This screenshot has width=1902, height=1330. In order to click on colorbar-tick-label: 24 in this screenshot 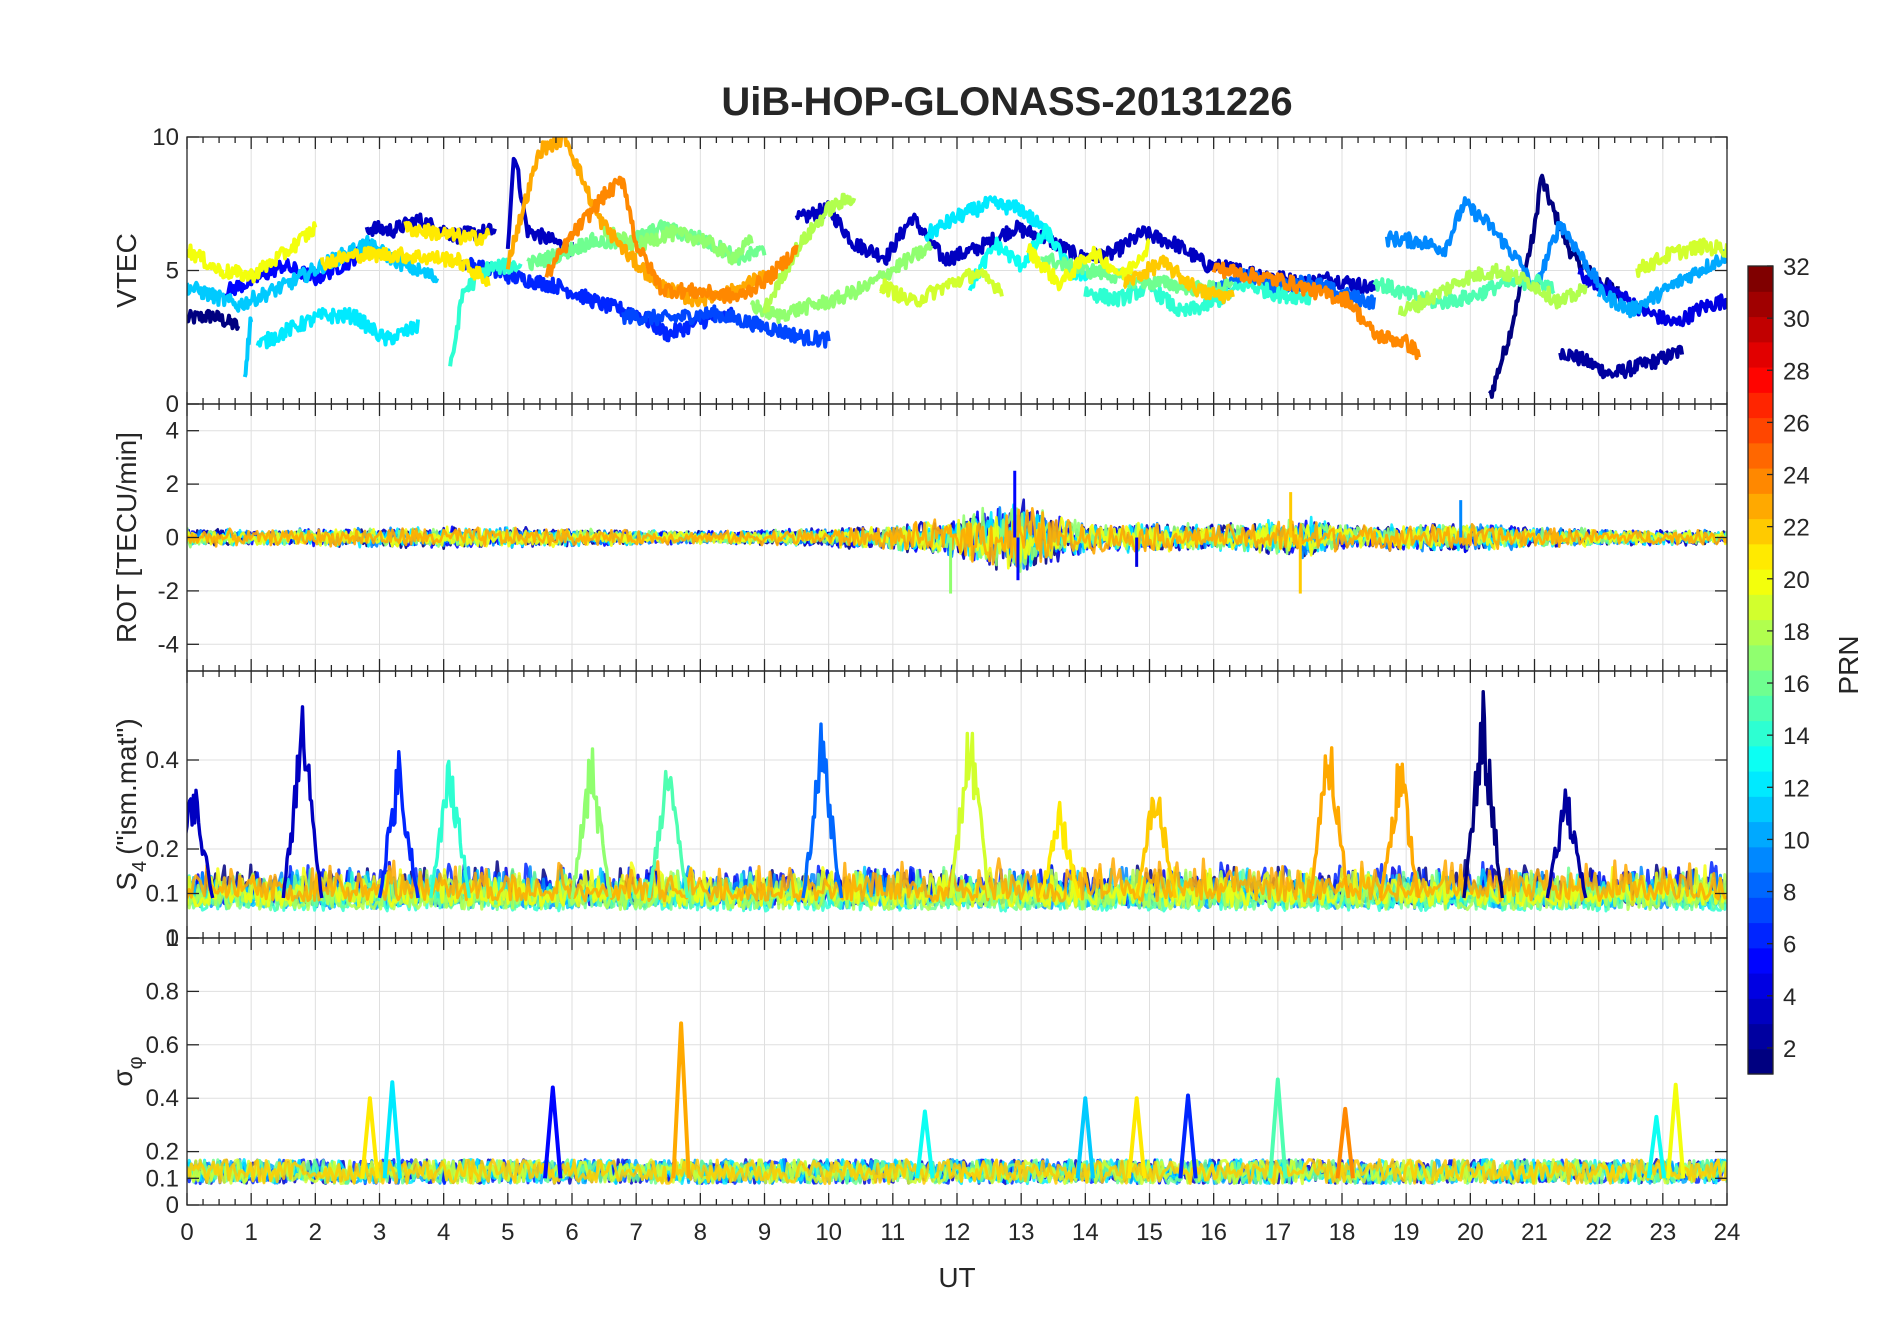, I will do `click(1796, 476)`.